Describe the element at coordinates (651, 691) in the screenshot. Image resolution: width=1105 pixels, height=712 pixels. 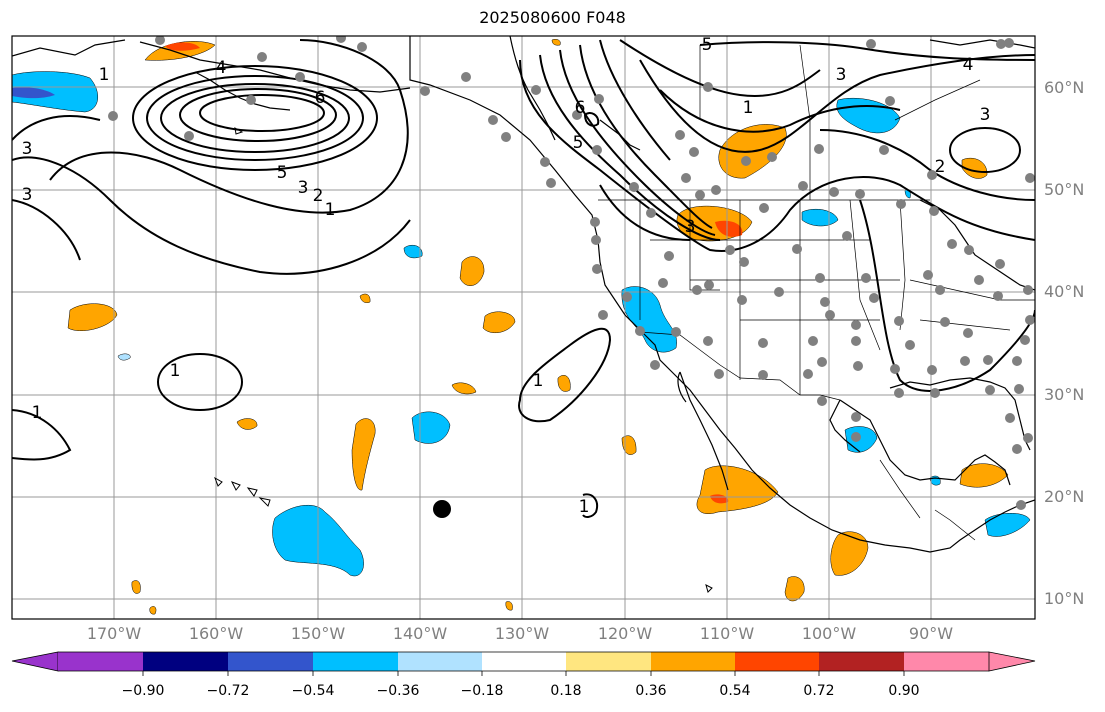
I see `colorbar-tick-label: 0.36` at that location.